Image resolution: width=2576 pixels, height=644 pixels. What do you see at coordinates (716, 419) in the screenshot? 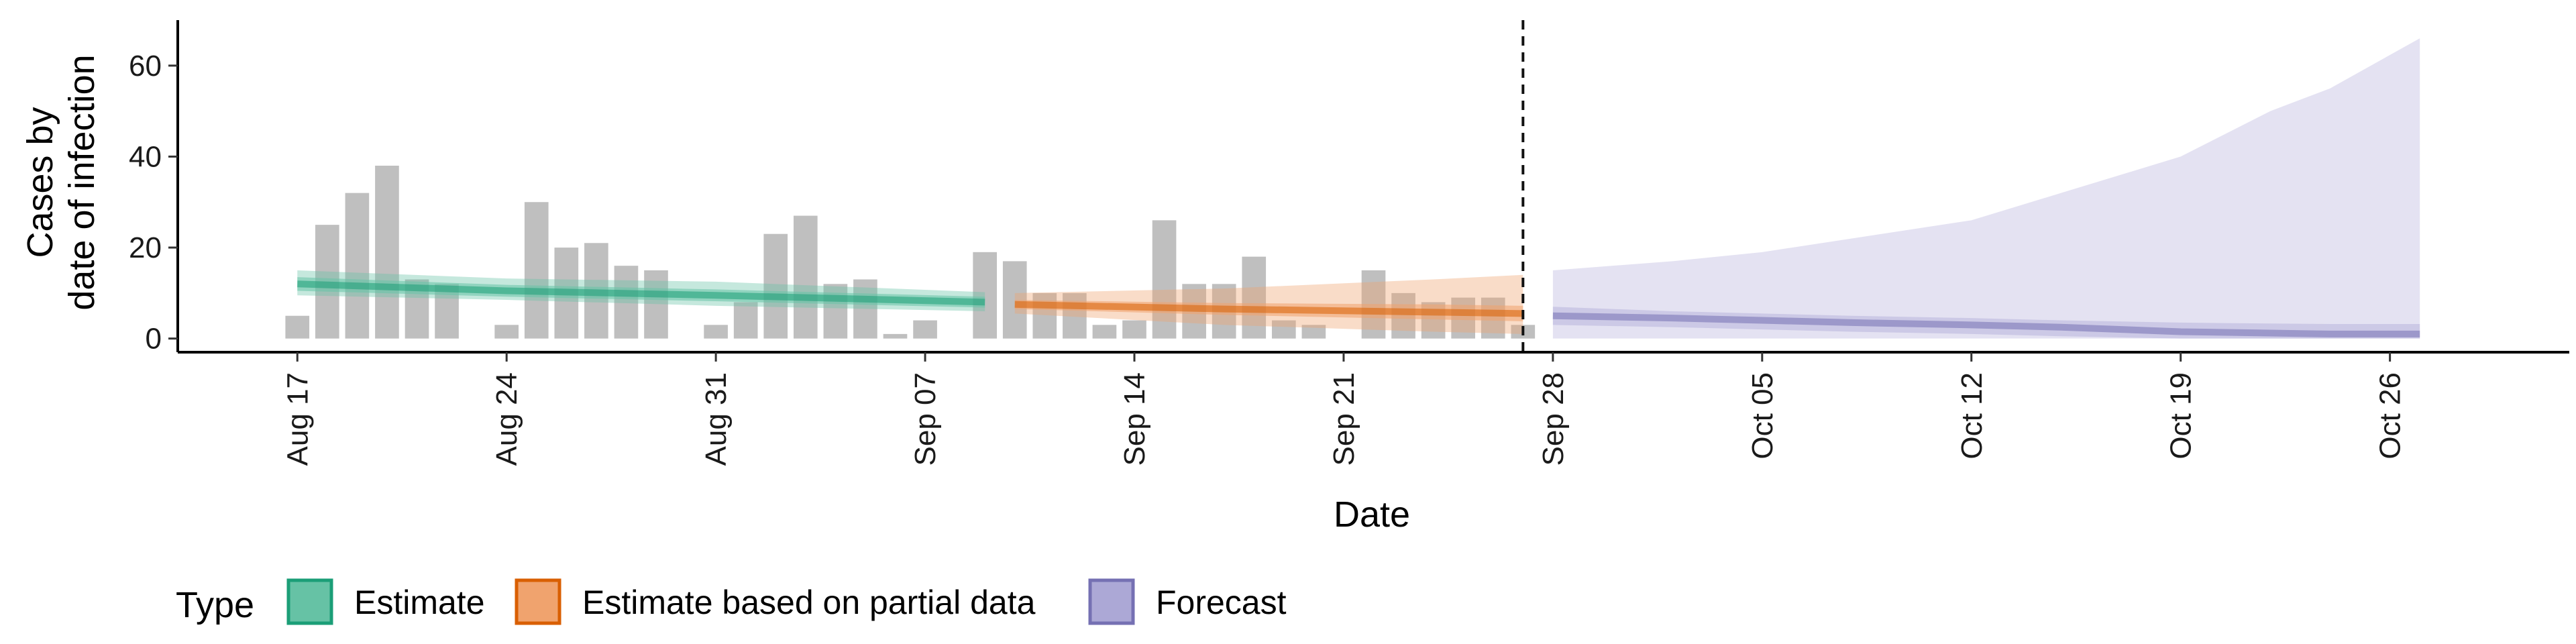
I see `x-tick-label: Aug 31` at bounding box center [716, 419].